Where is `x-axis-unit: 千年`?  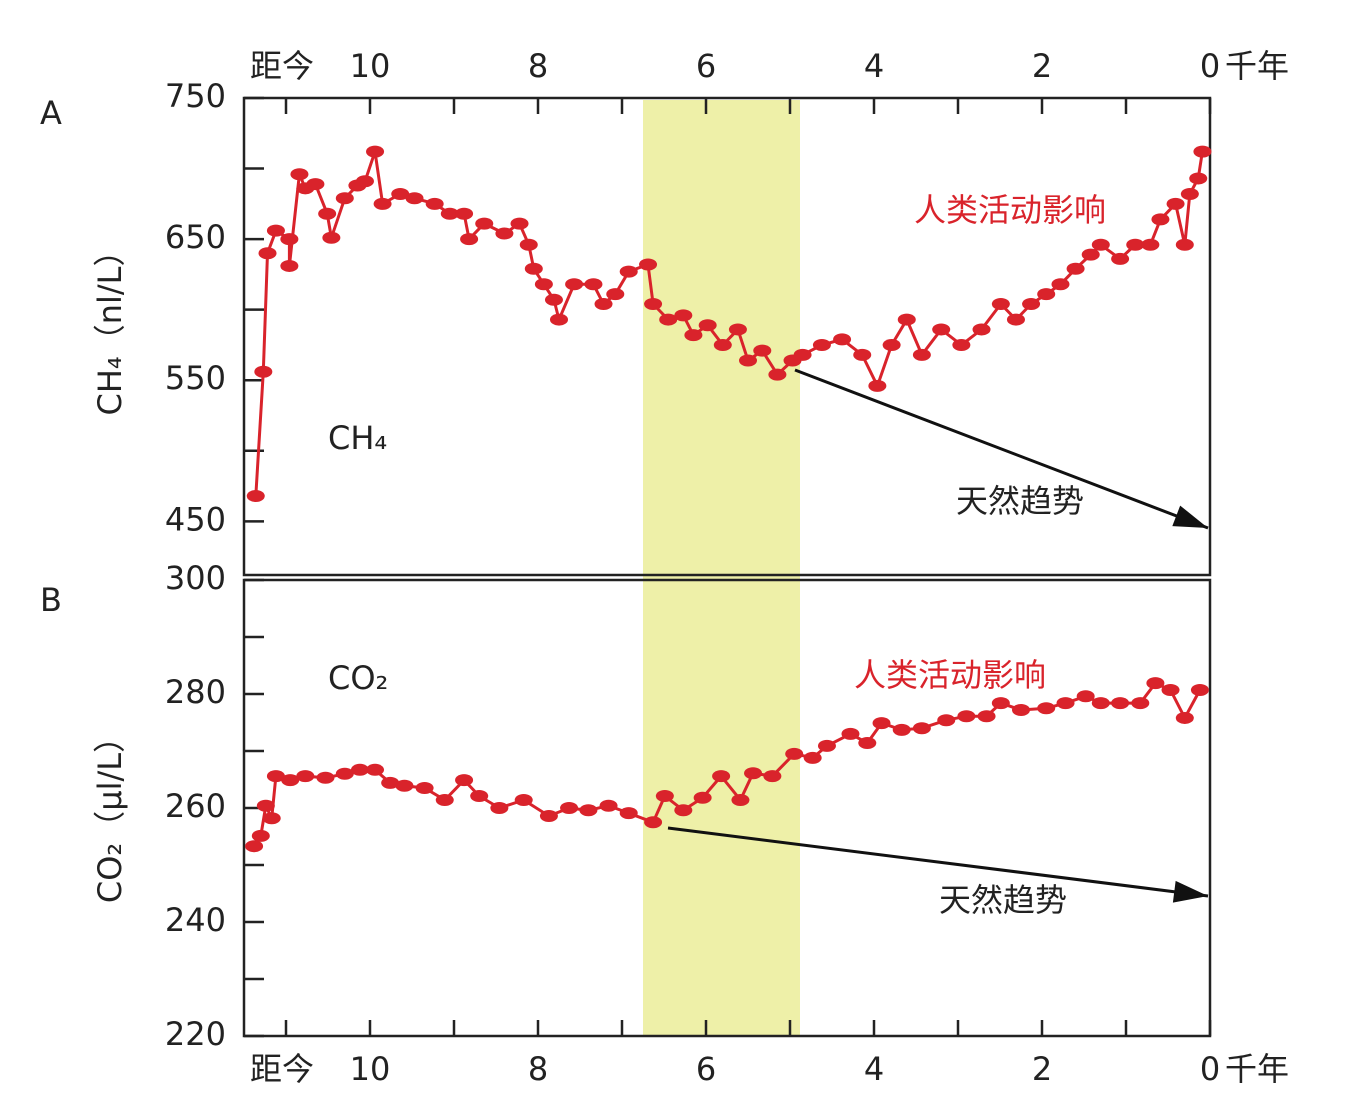 x-axis-unit: 千年 is located at coordinates (1257, 1069).